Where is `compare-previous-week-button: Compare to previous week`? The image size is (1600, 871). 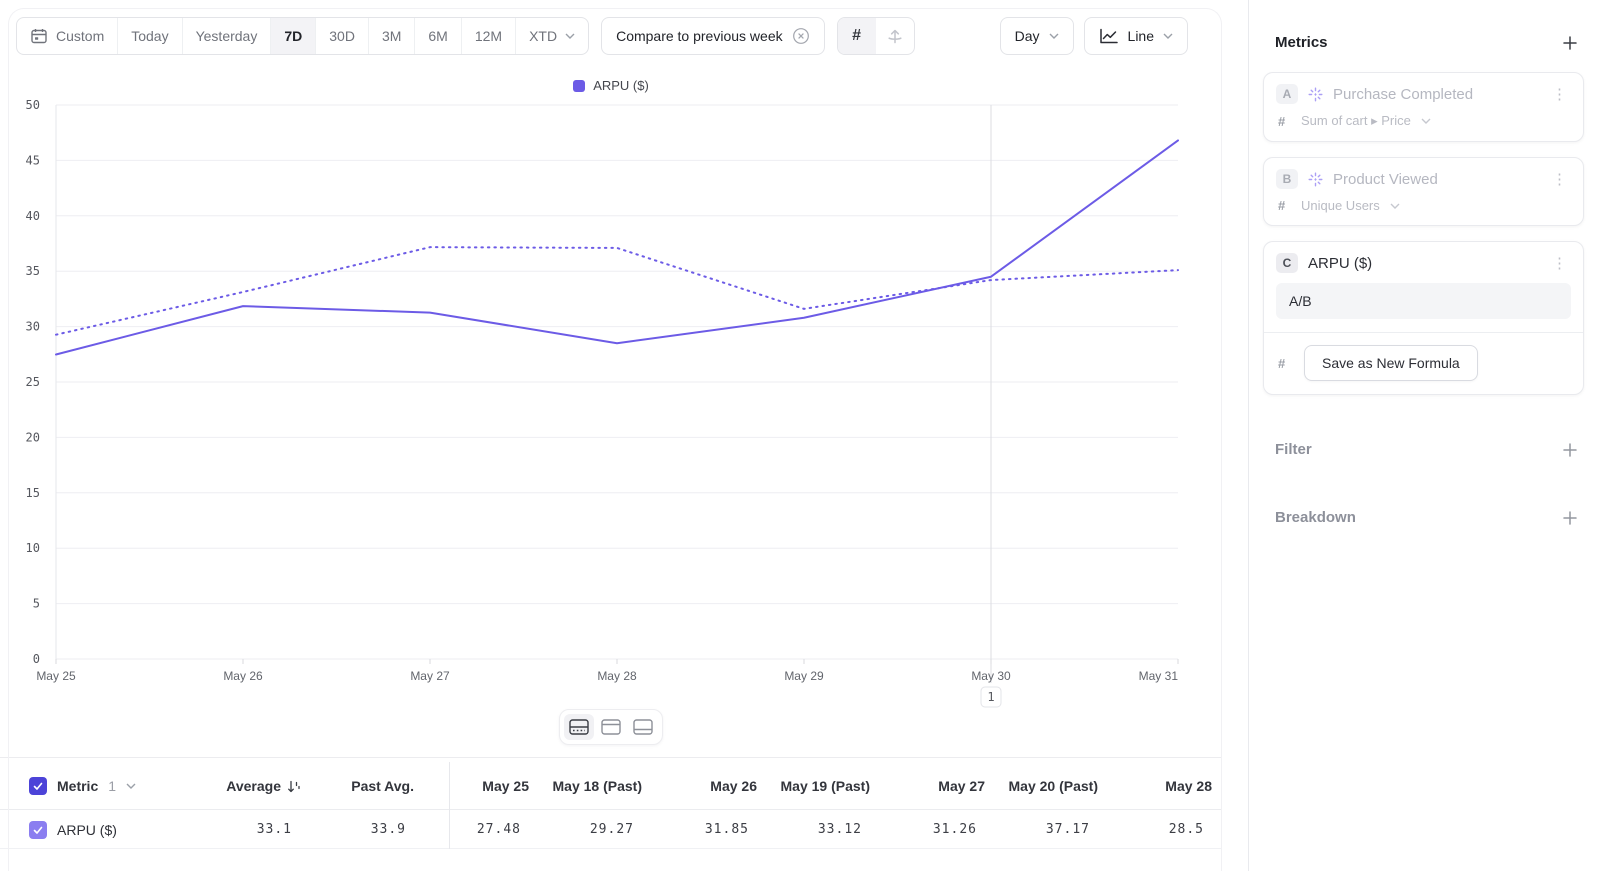 compare-previous-week-button: Compare to previous week is located at coordinates (713, 36).